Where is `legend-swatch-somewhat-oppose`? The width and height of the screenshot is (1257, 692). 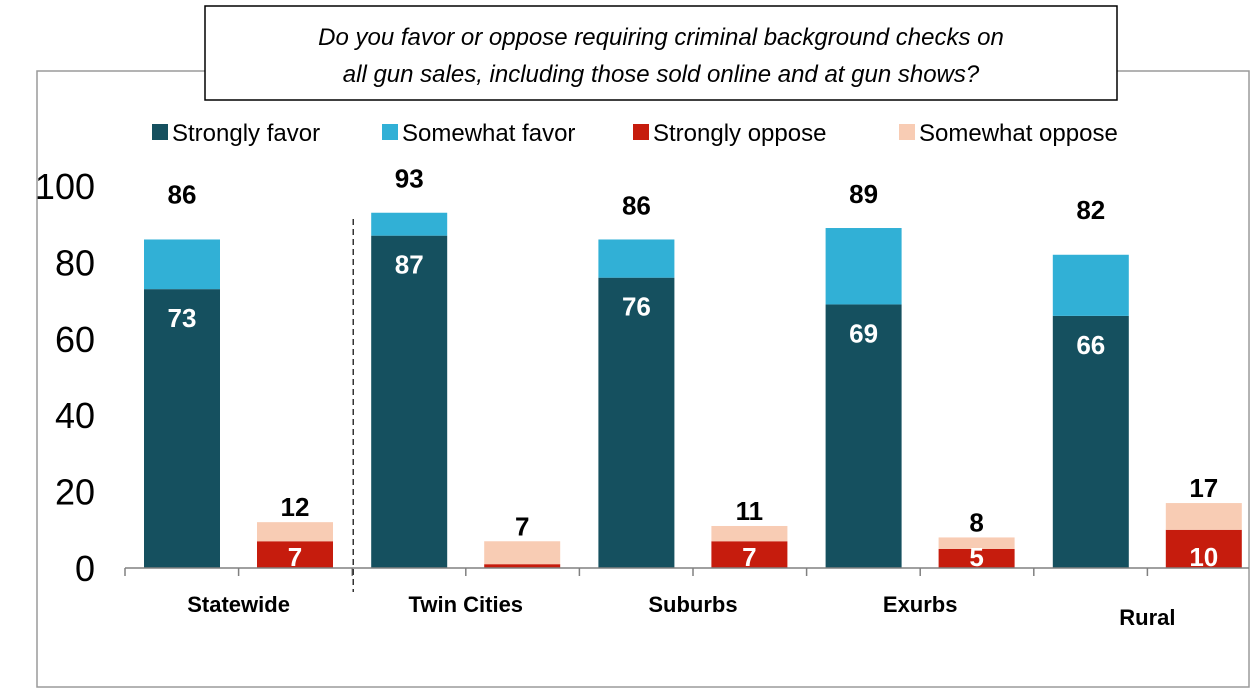
legend-swatch-somewhat-oppose is located at coordinates (907, 132).